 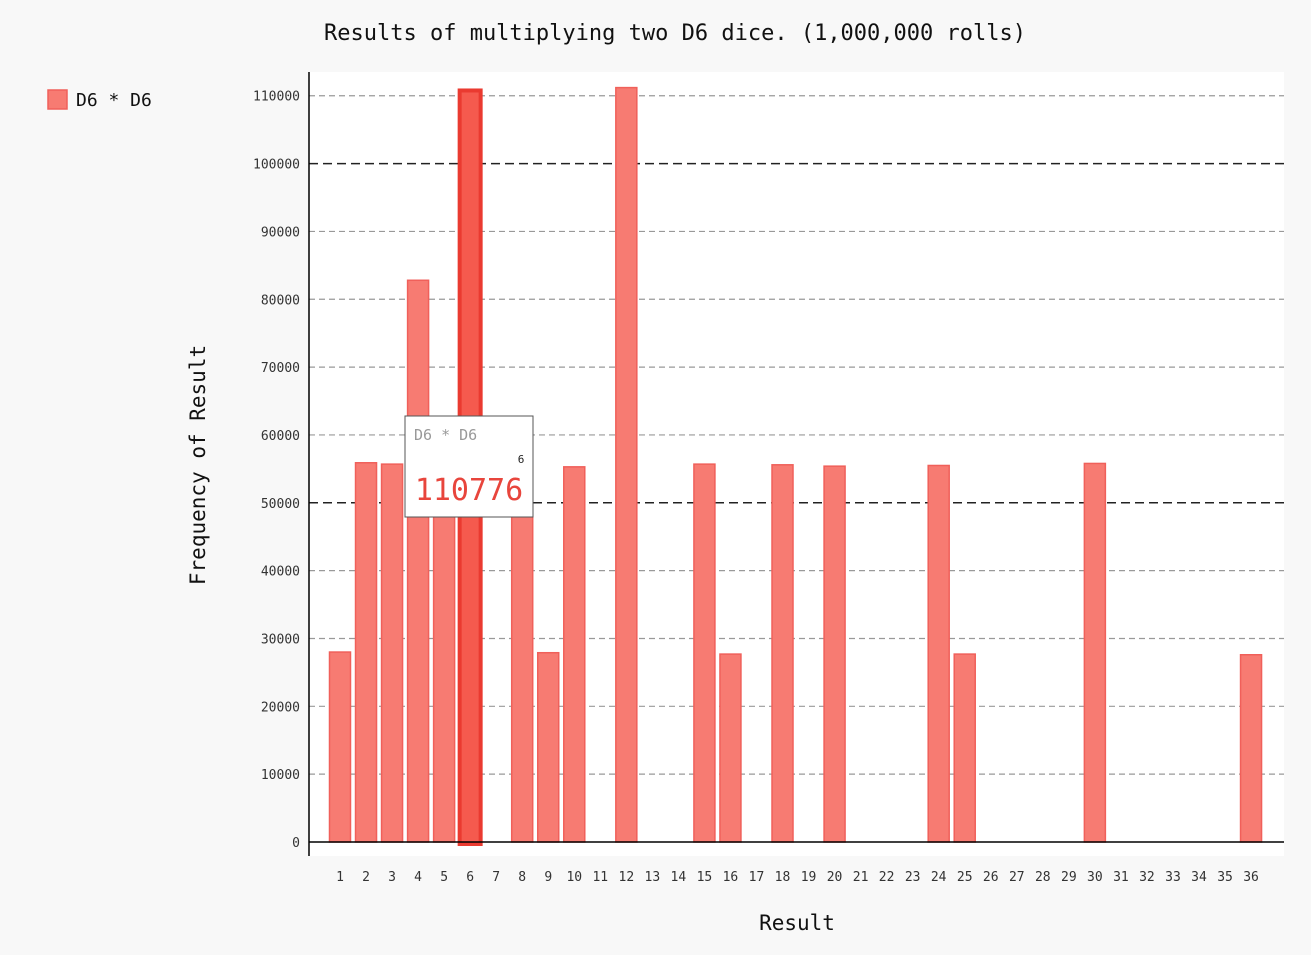 What do you see at coordinates (1199, 877) in the screenshot?
I see `x-tick-label: 34` at bounding box center [1199, 877].